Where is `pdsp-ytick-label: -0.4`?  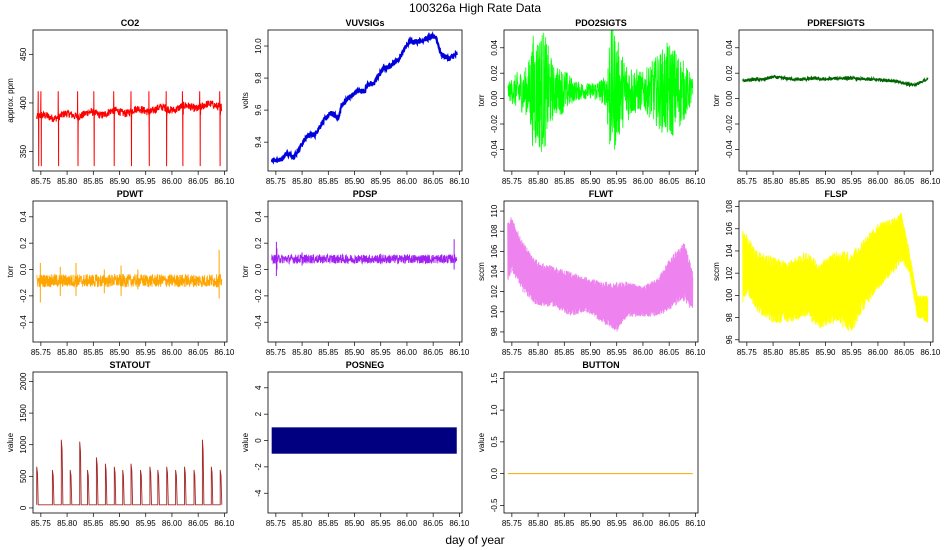
pdsp-ytick-label: -0.4 is located at coordinates (258, 322).